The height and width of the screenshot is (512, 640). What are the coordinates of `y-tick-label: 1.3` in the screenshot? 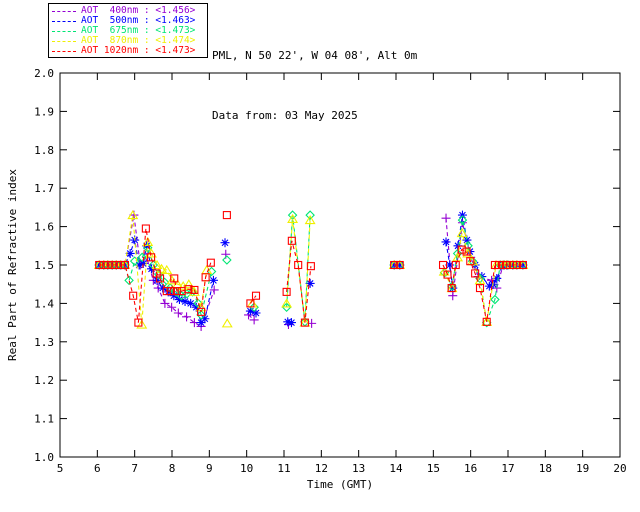 It's located at (44, 342).